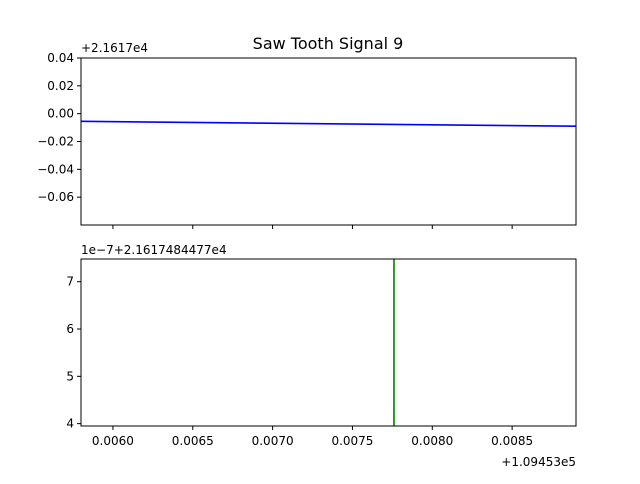 This screenshot has height=484, width=640. What do you see at coordinates (60, 114) in the screenshot?
I see `y-tick-label: 0.00` at bounding box center [60, 114].